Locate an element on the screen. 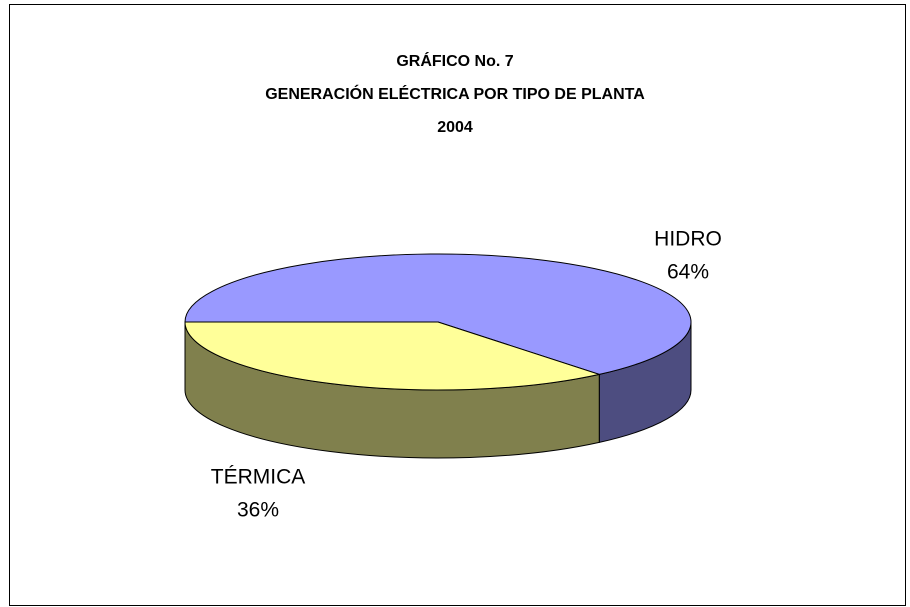 Image resolution: width=910 pixels, height=607 pixels. chart-title: GRÁFICO No. 7 is located at coordinates (454, 60).